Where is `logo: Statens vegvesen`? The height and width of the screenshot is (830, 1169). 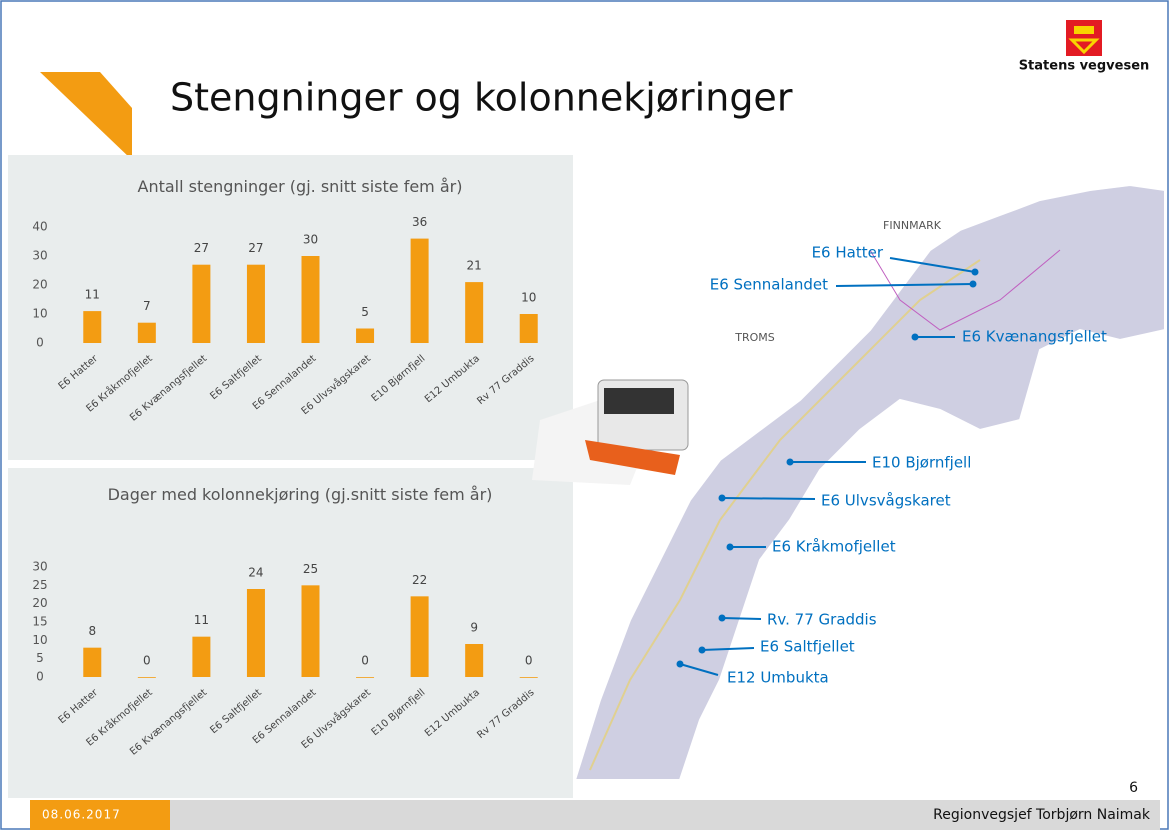 logo: Statens vegvesen is located at coordinates (1084, 47).